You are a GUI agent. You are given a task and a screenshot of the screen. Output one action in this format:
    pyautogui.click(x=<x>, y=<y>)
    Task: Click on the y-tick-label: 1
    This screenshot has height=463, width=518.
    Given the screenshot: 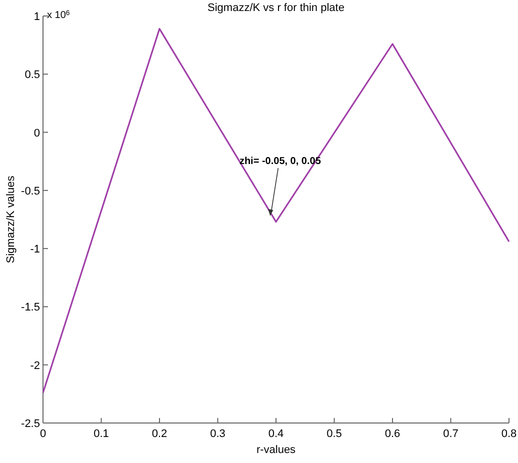 What is the action you would take?
    pyautogui.click(x=37, y=17)
    